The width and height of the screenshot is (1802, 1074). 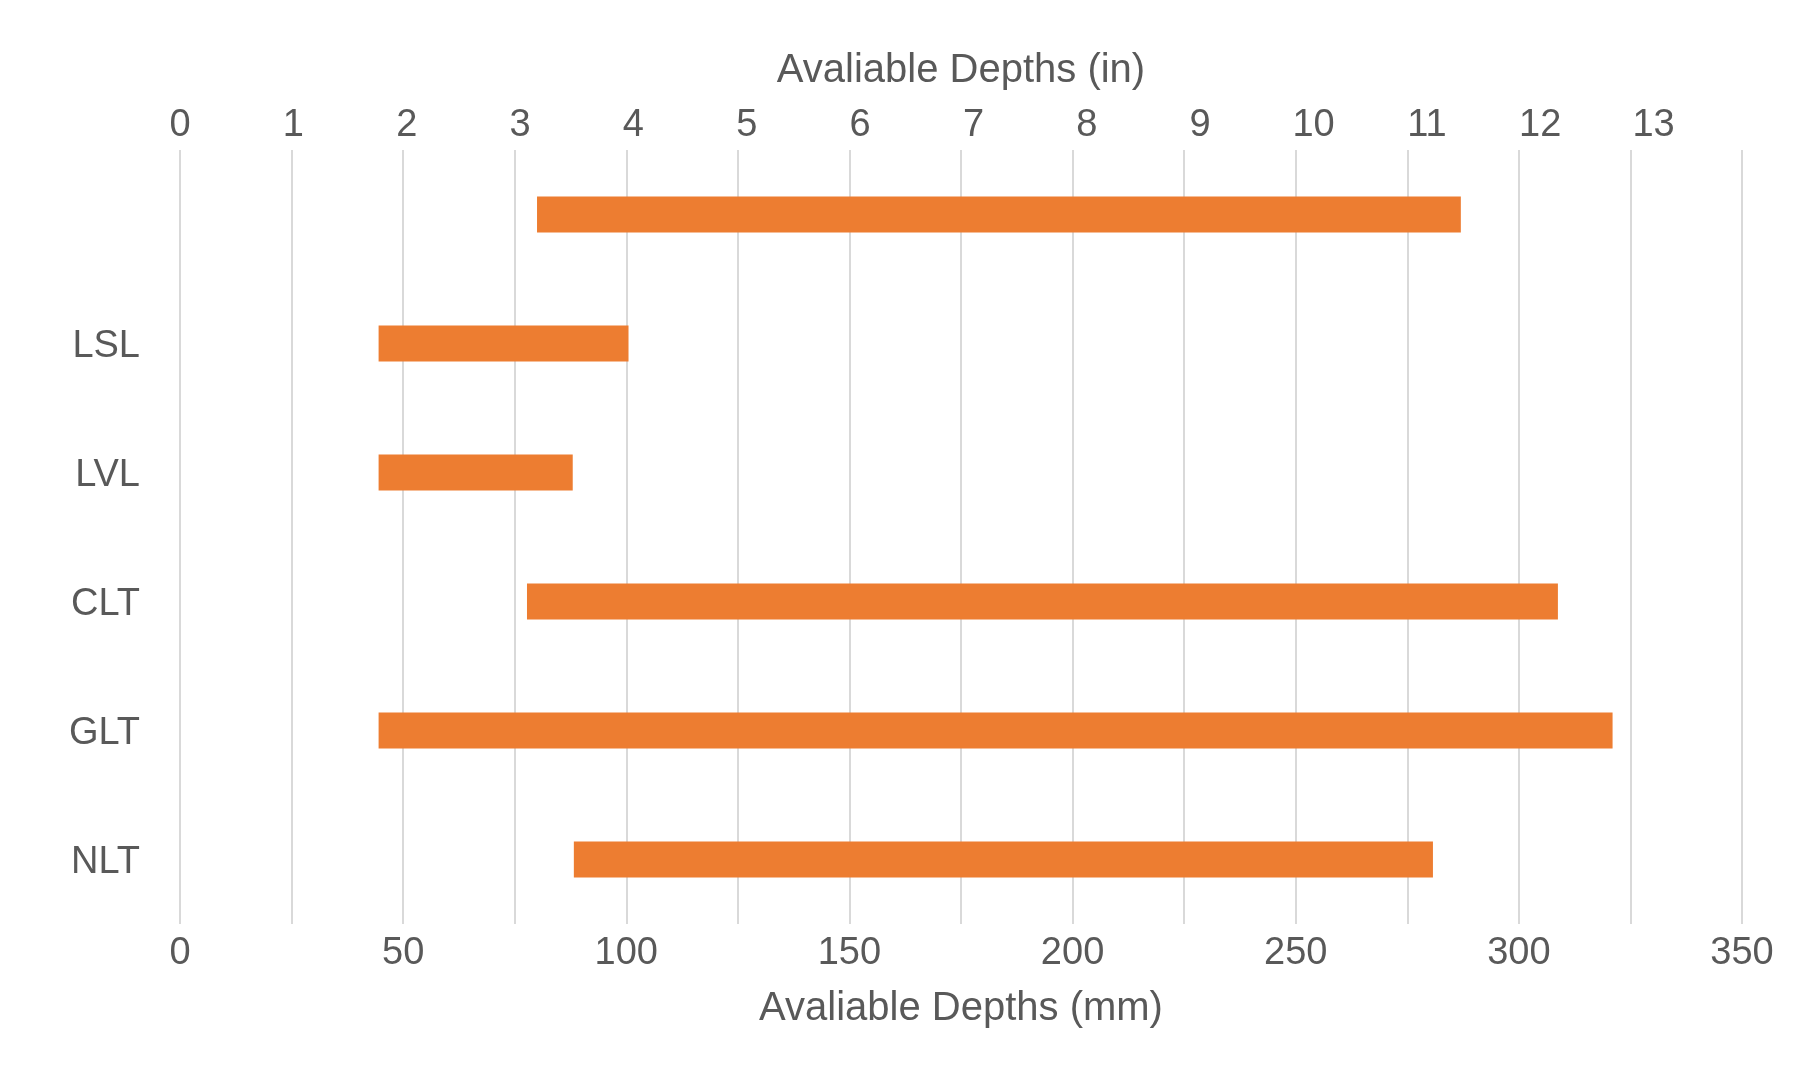 I want to click on x2-tick-label: 10, so click(x=1313, y=123).